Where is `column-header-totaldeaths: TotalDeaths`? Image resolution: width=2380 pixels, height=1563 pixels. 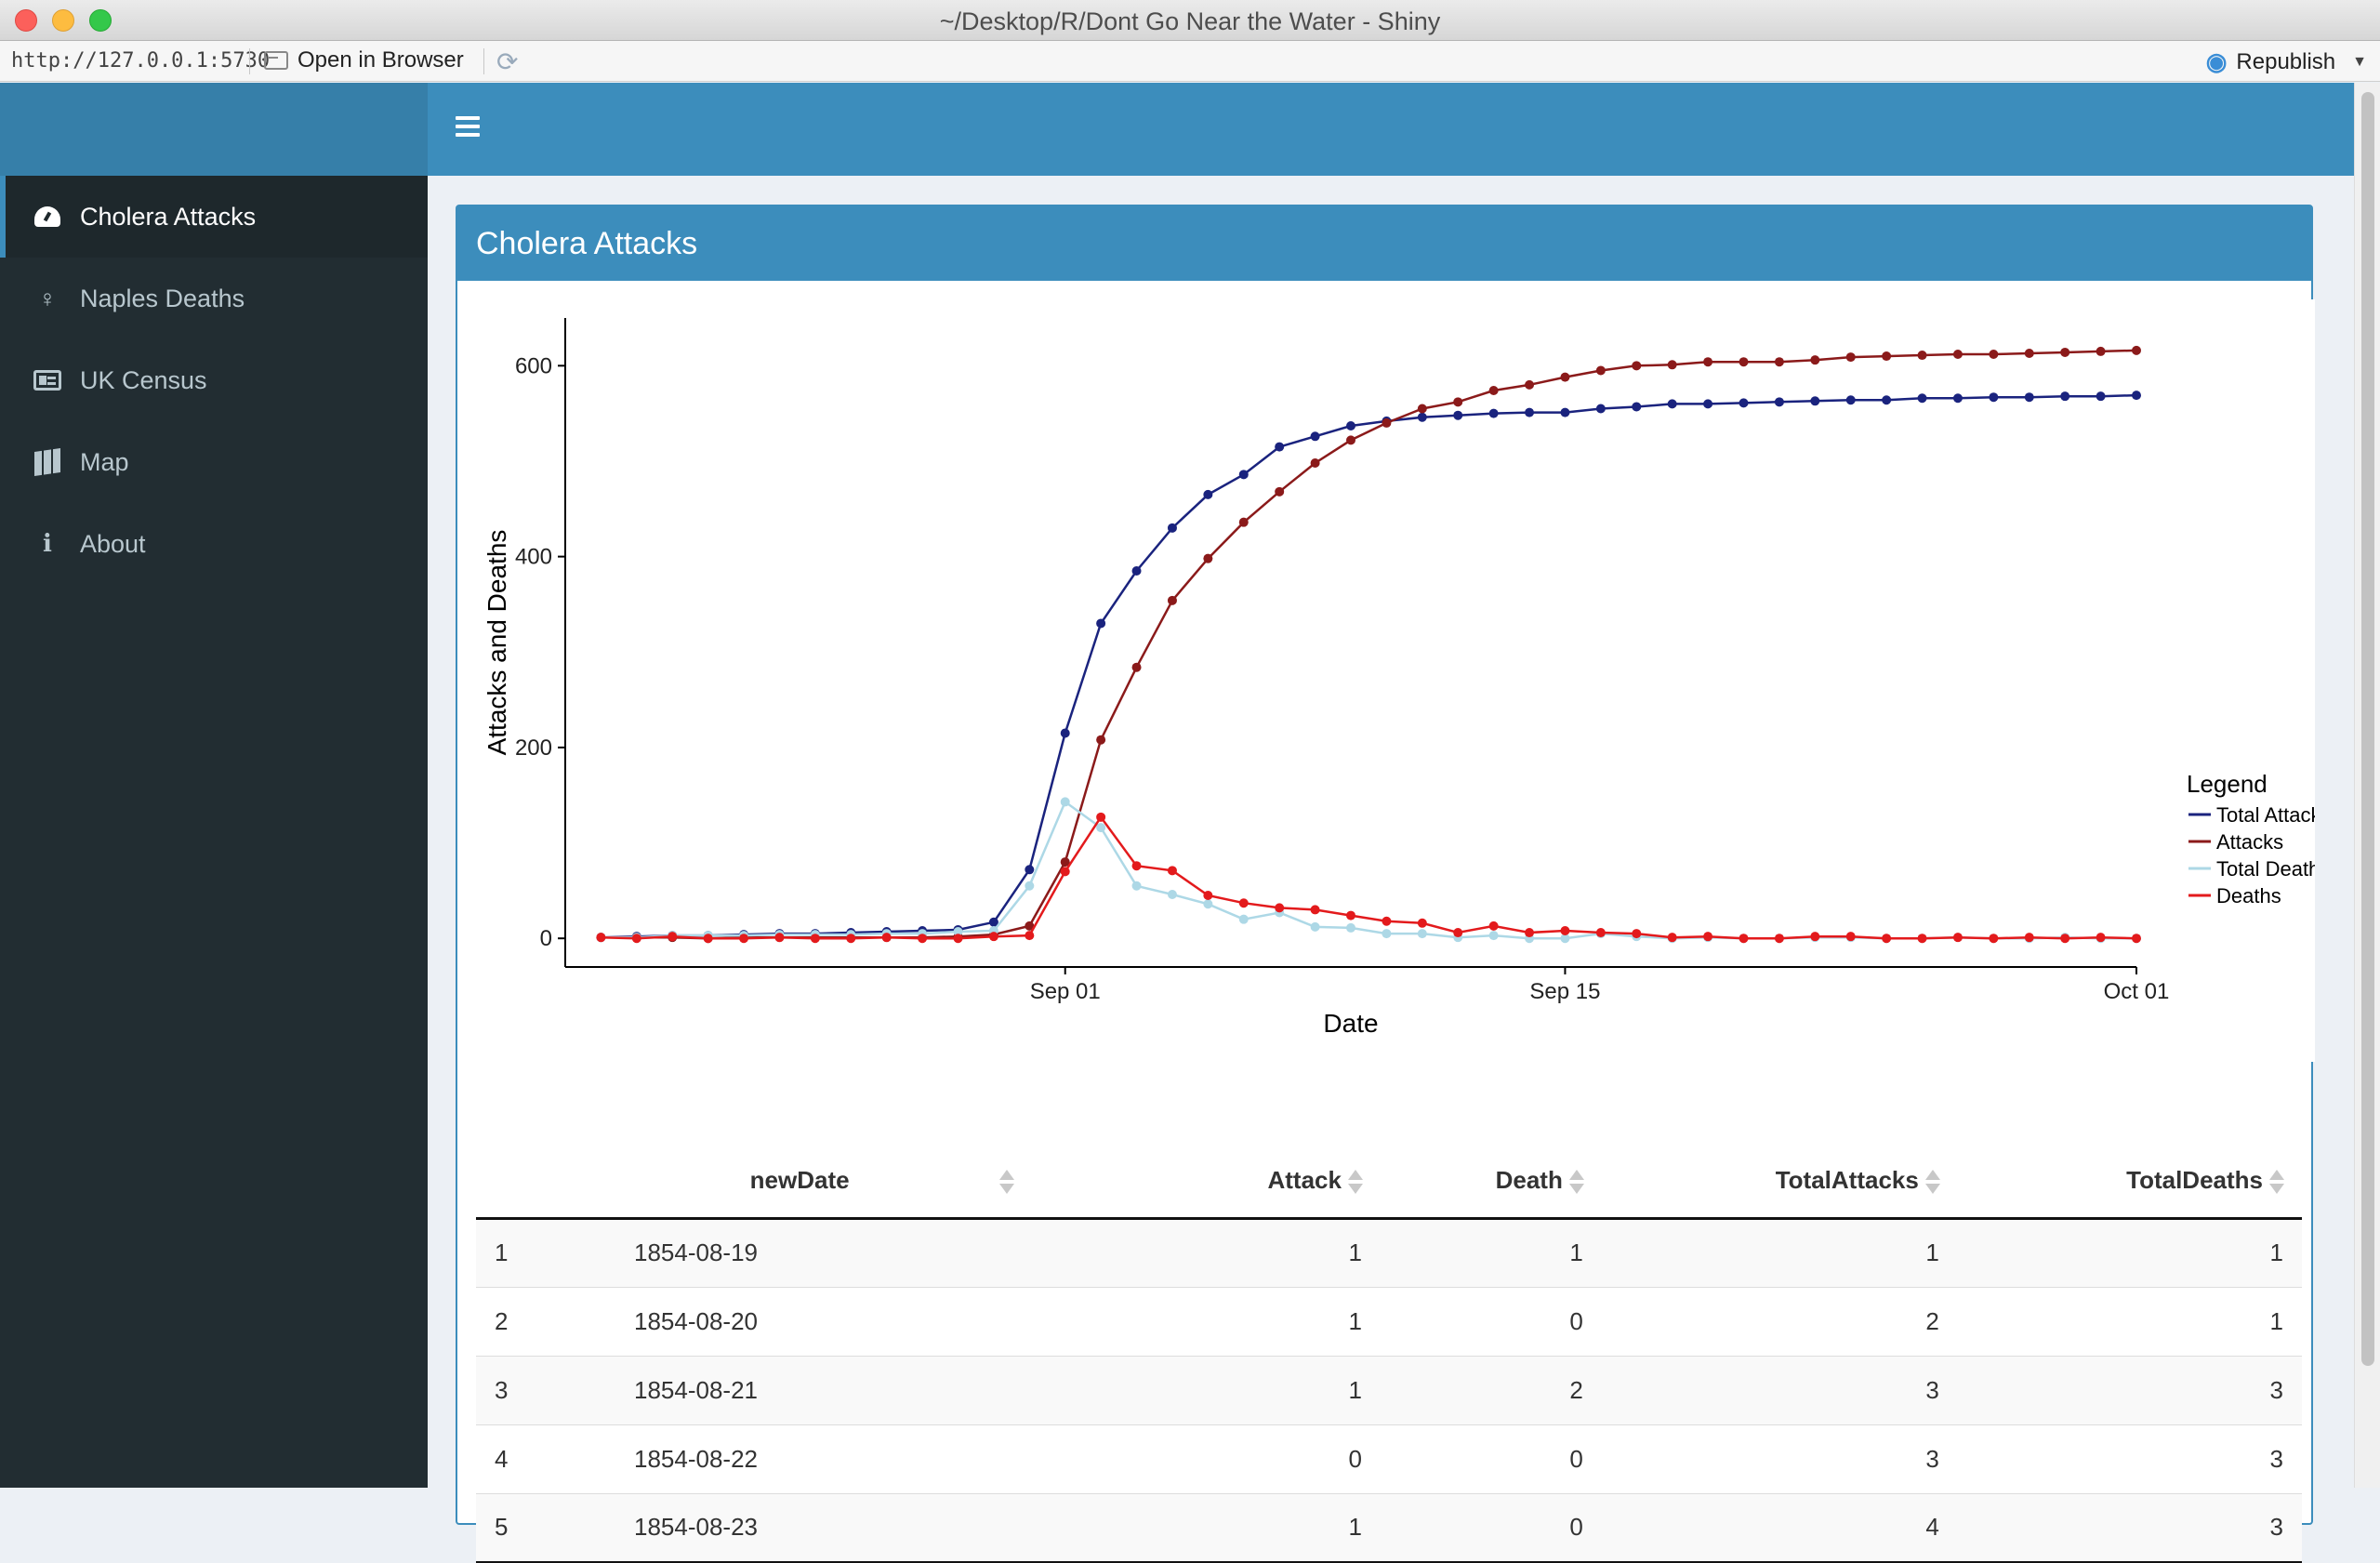
column-header-totaldeaths: TotalDeaths is located at coordinates (2129, 1182).